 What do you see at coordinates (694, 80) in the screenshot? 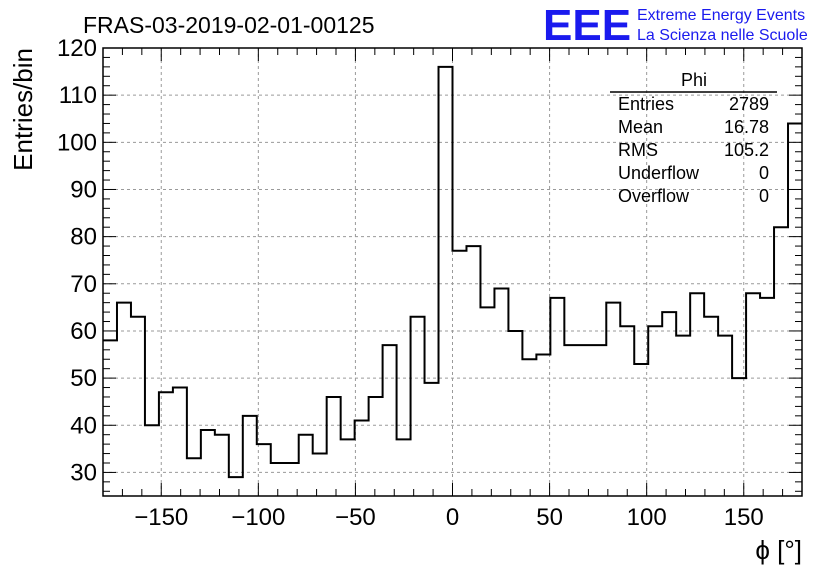
I see `stats-box-name: Phi` at bounding box center [694, 80].